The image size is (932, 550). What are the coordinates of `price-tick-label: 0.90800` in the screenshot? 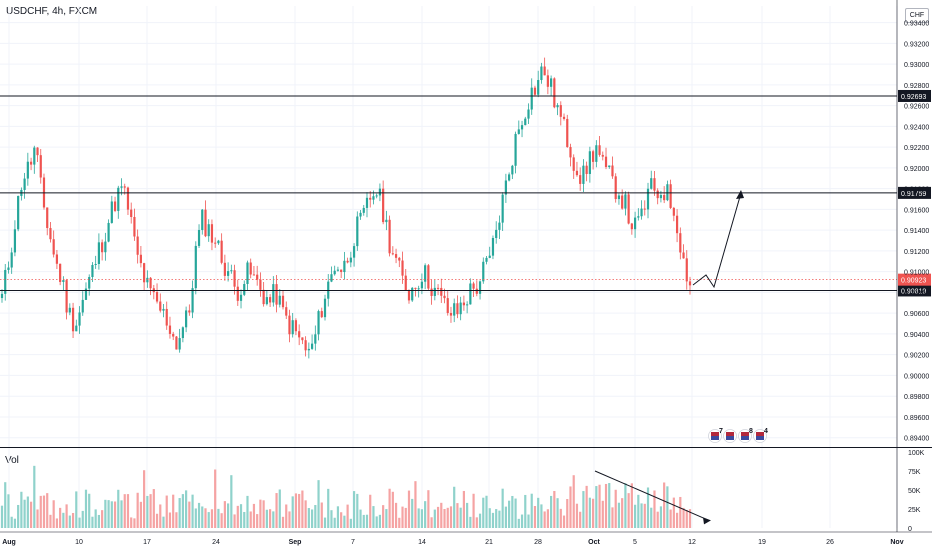 It's located at (916, 293).